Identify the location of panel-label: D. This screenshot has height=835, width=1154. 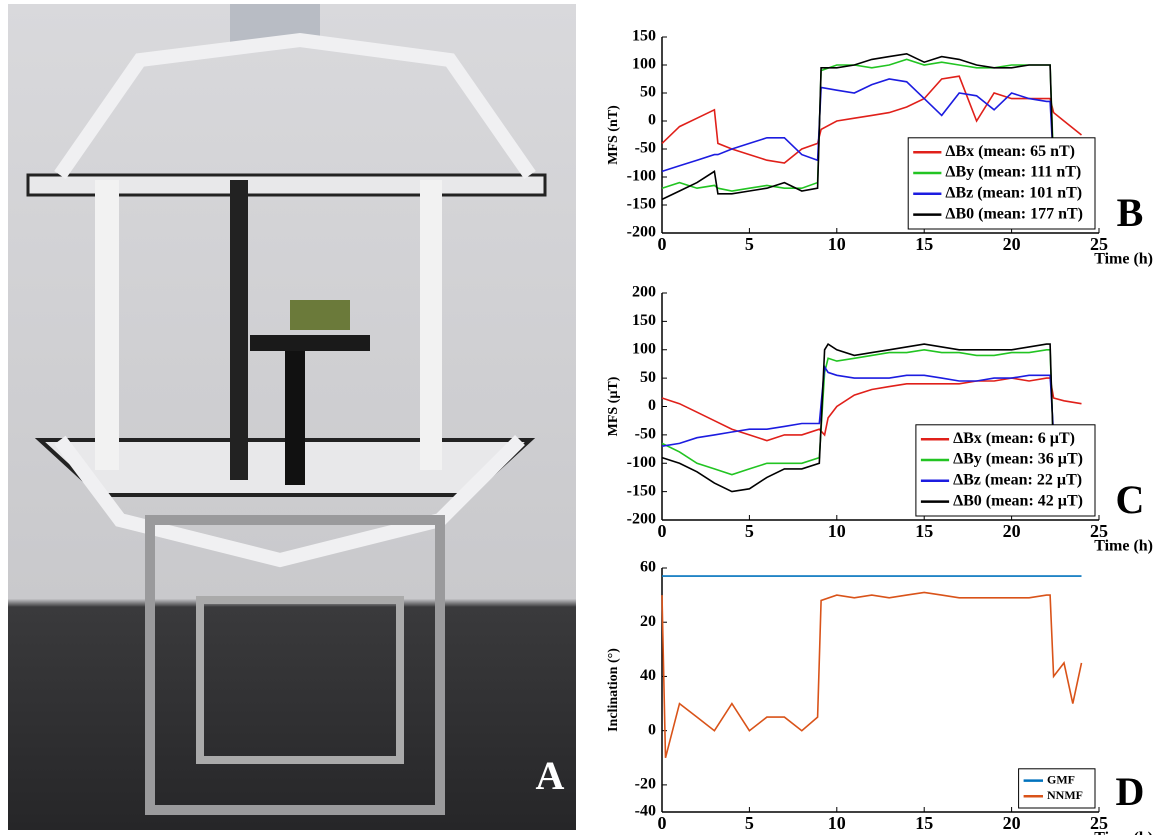
(1130, 791).